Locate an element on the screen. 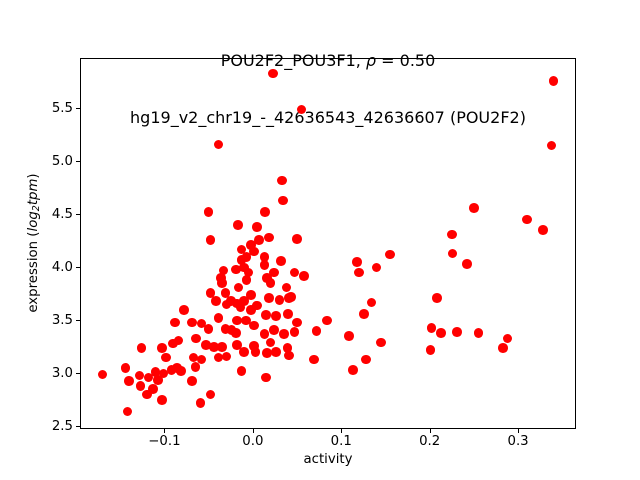 The width and height of the screenshot is (640, 480). y-tick-label: 4.0 is located at coordinates (62, 267).